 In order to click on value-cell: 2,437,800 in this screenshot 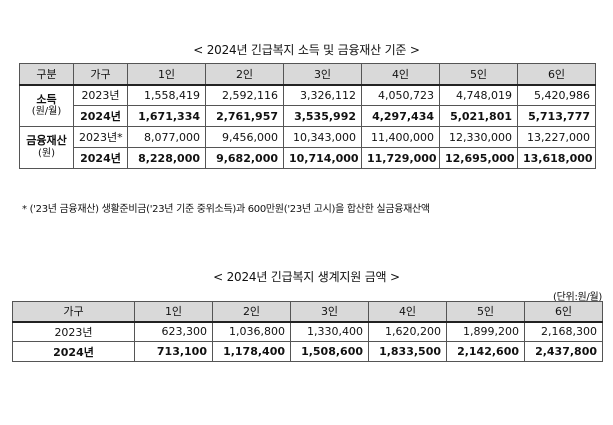, I will do `click(563, 351)`.